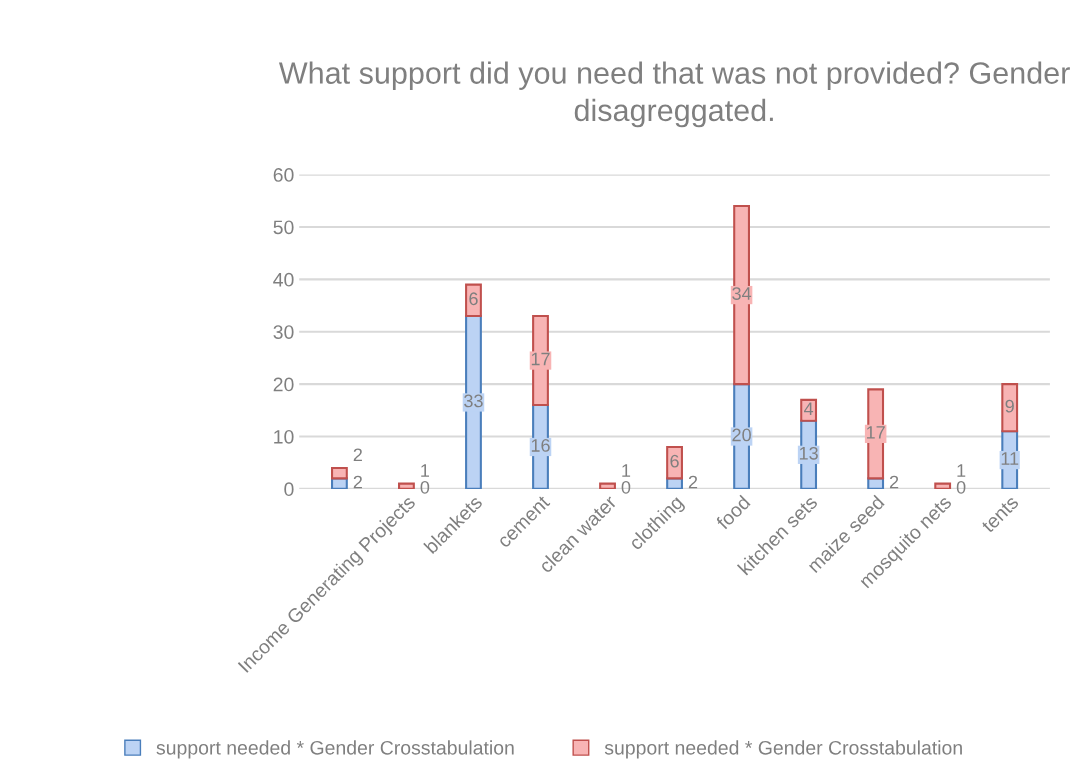  What do you see at coordinates (283, 227) in the screenshot?
I see `y-tick-label: 50` at bounding box center [283, 227].